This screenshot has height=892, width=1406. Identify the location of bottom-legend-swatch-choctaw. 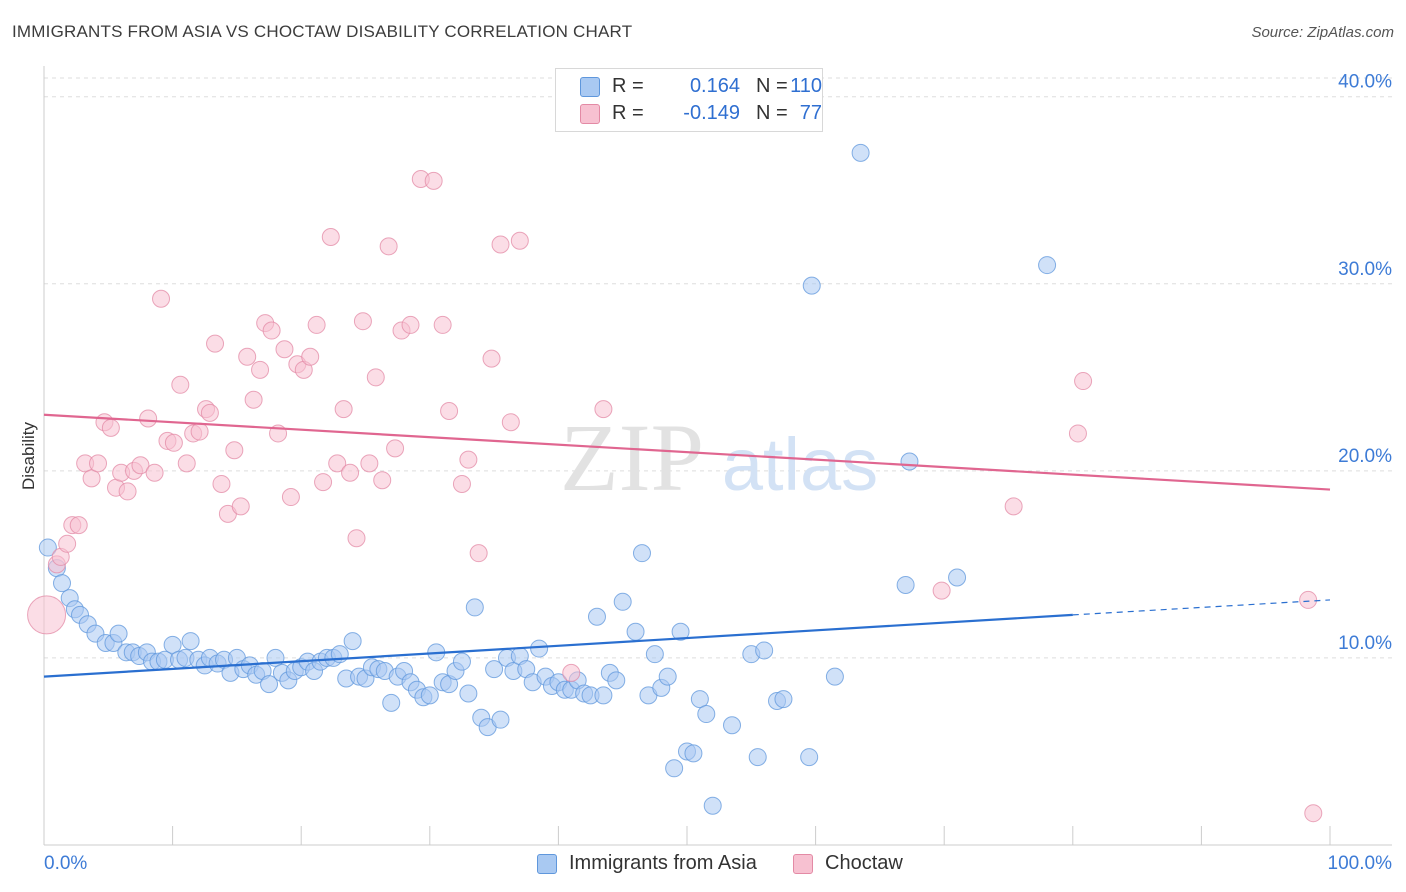
(803, 864).